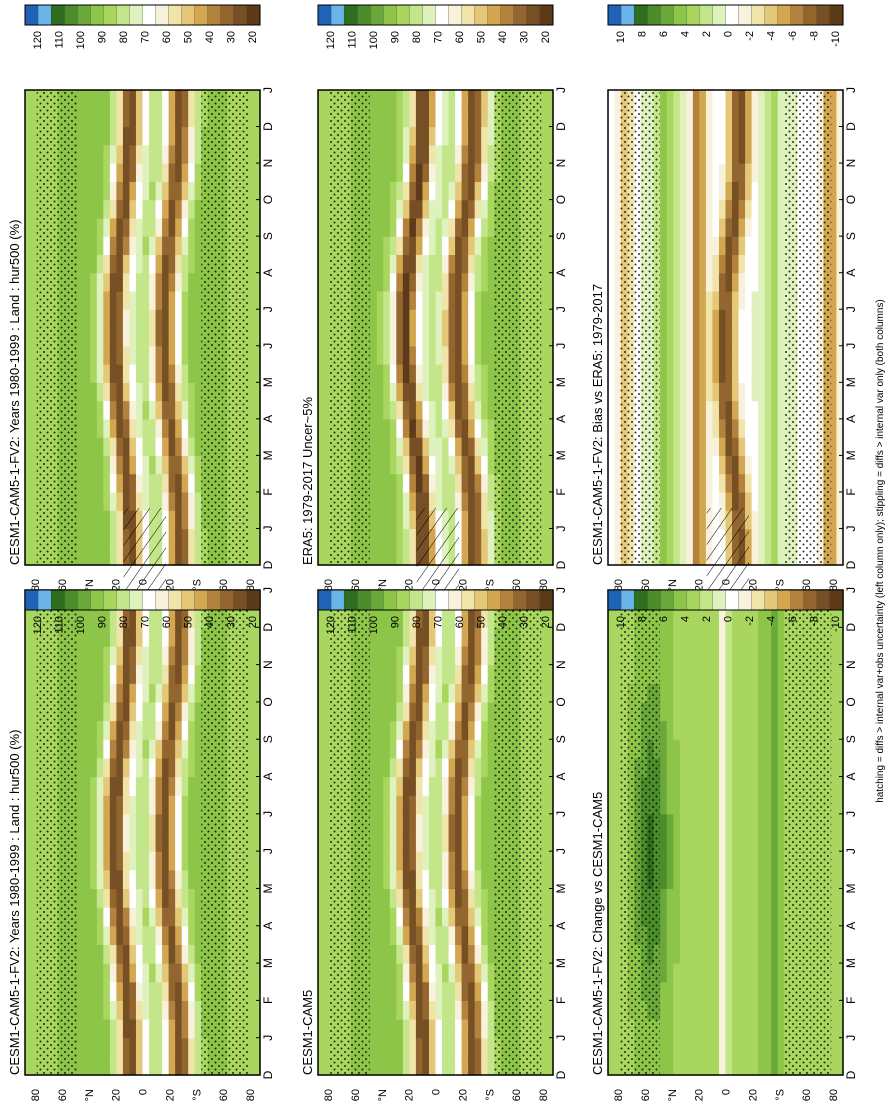 The image size is (891, 1102). I want to click on time-tick-label: F, so click(561, 1000).